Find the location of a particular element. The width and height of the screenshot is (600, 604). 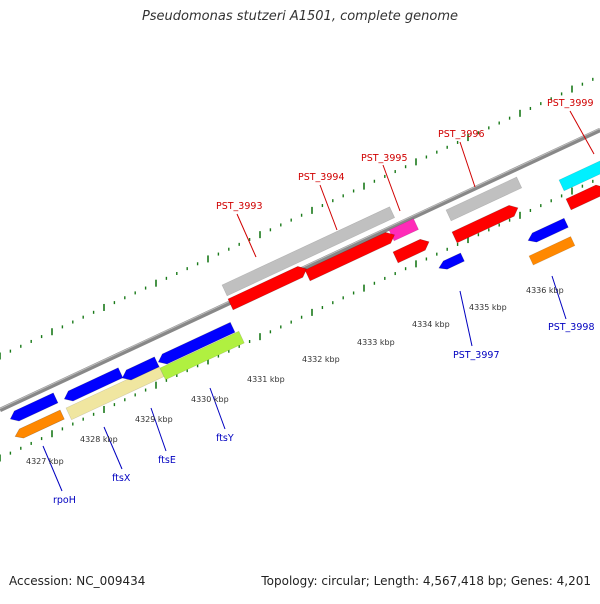

tick-label: 4330 kbp is located at coordinates (210, 399).